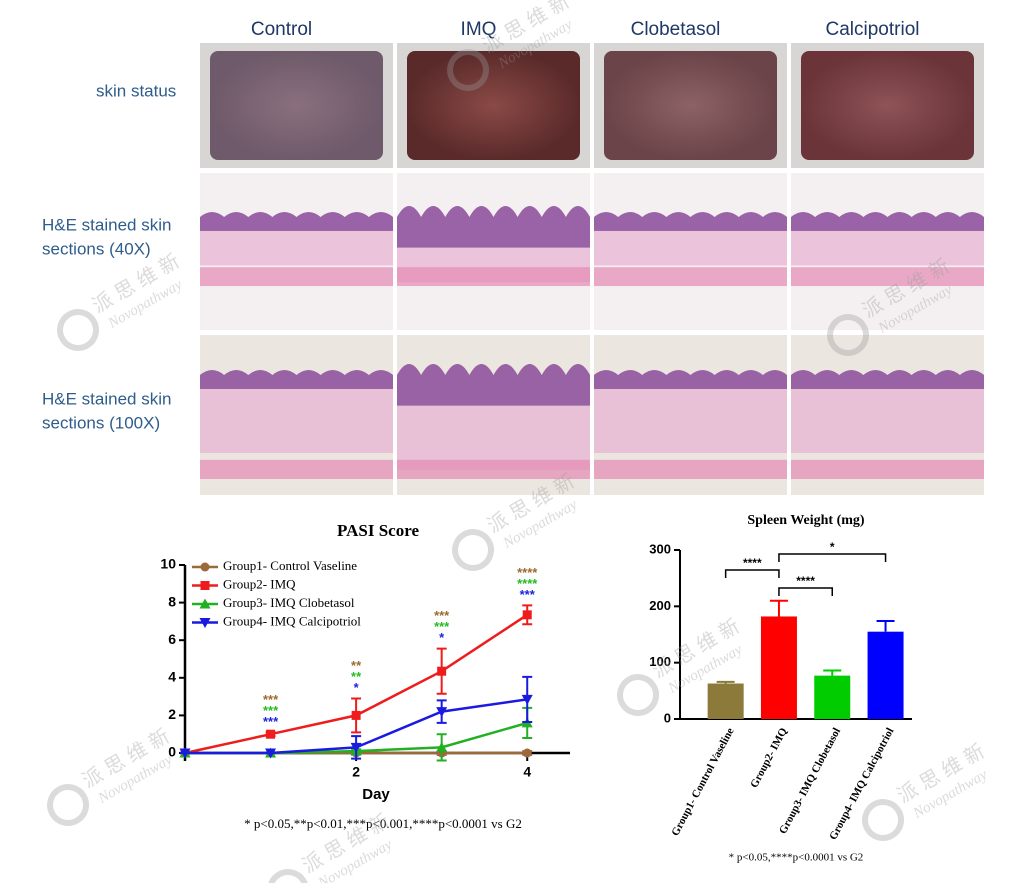 The height and width of the screenshot is (883, 1024). I want to click on y-tick-label: 100, so click(660, 661).